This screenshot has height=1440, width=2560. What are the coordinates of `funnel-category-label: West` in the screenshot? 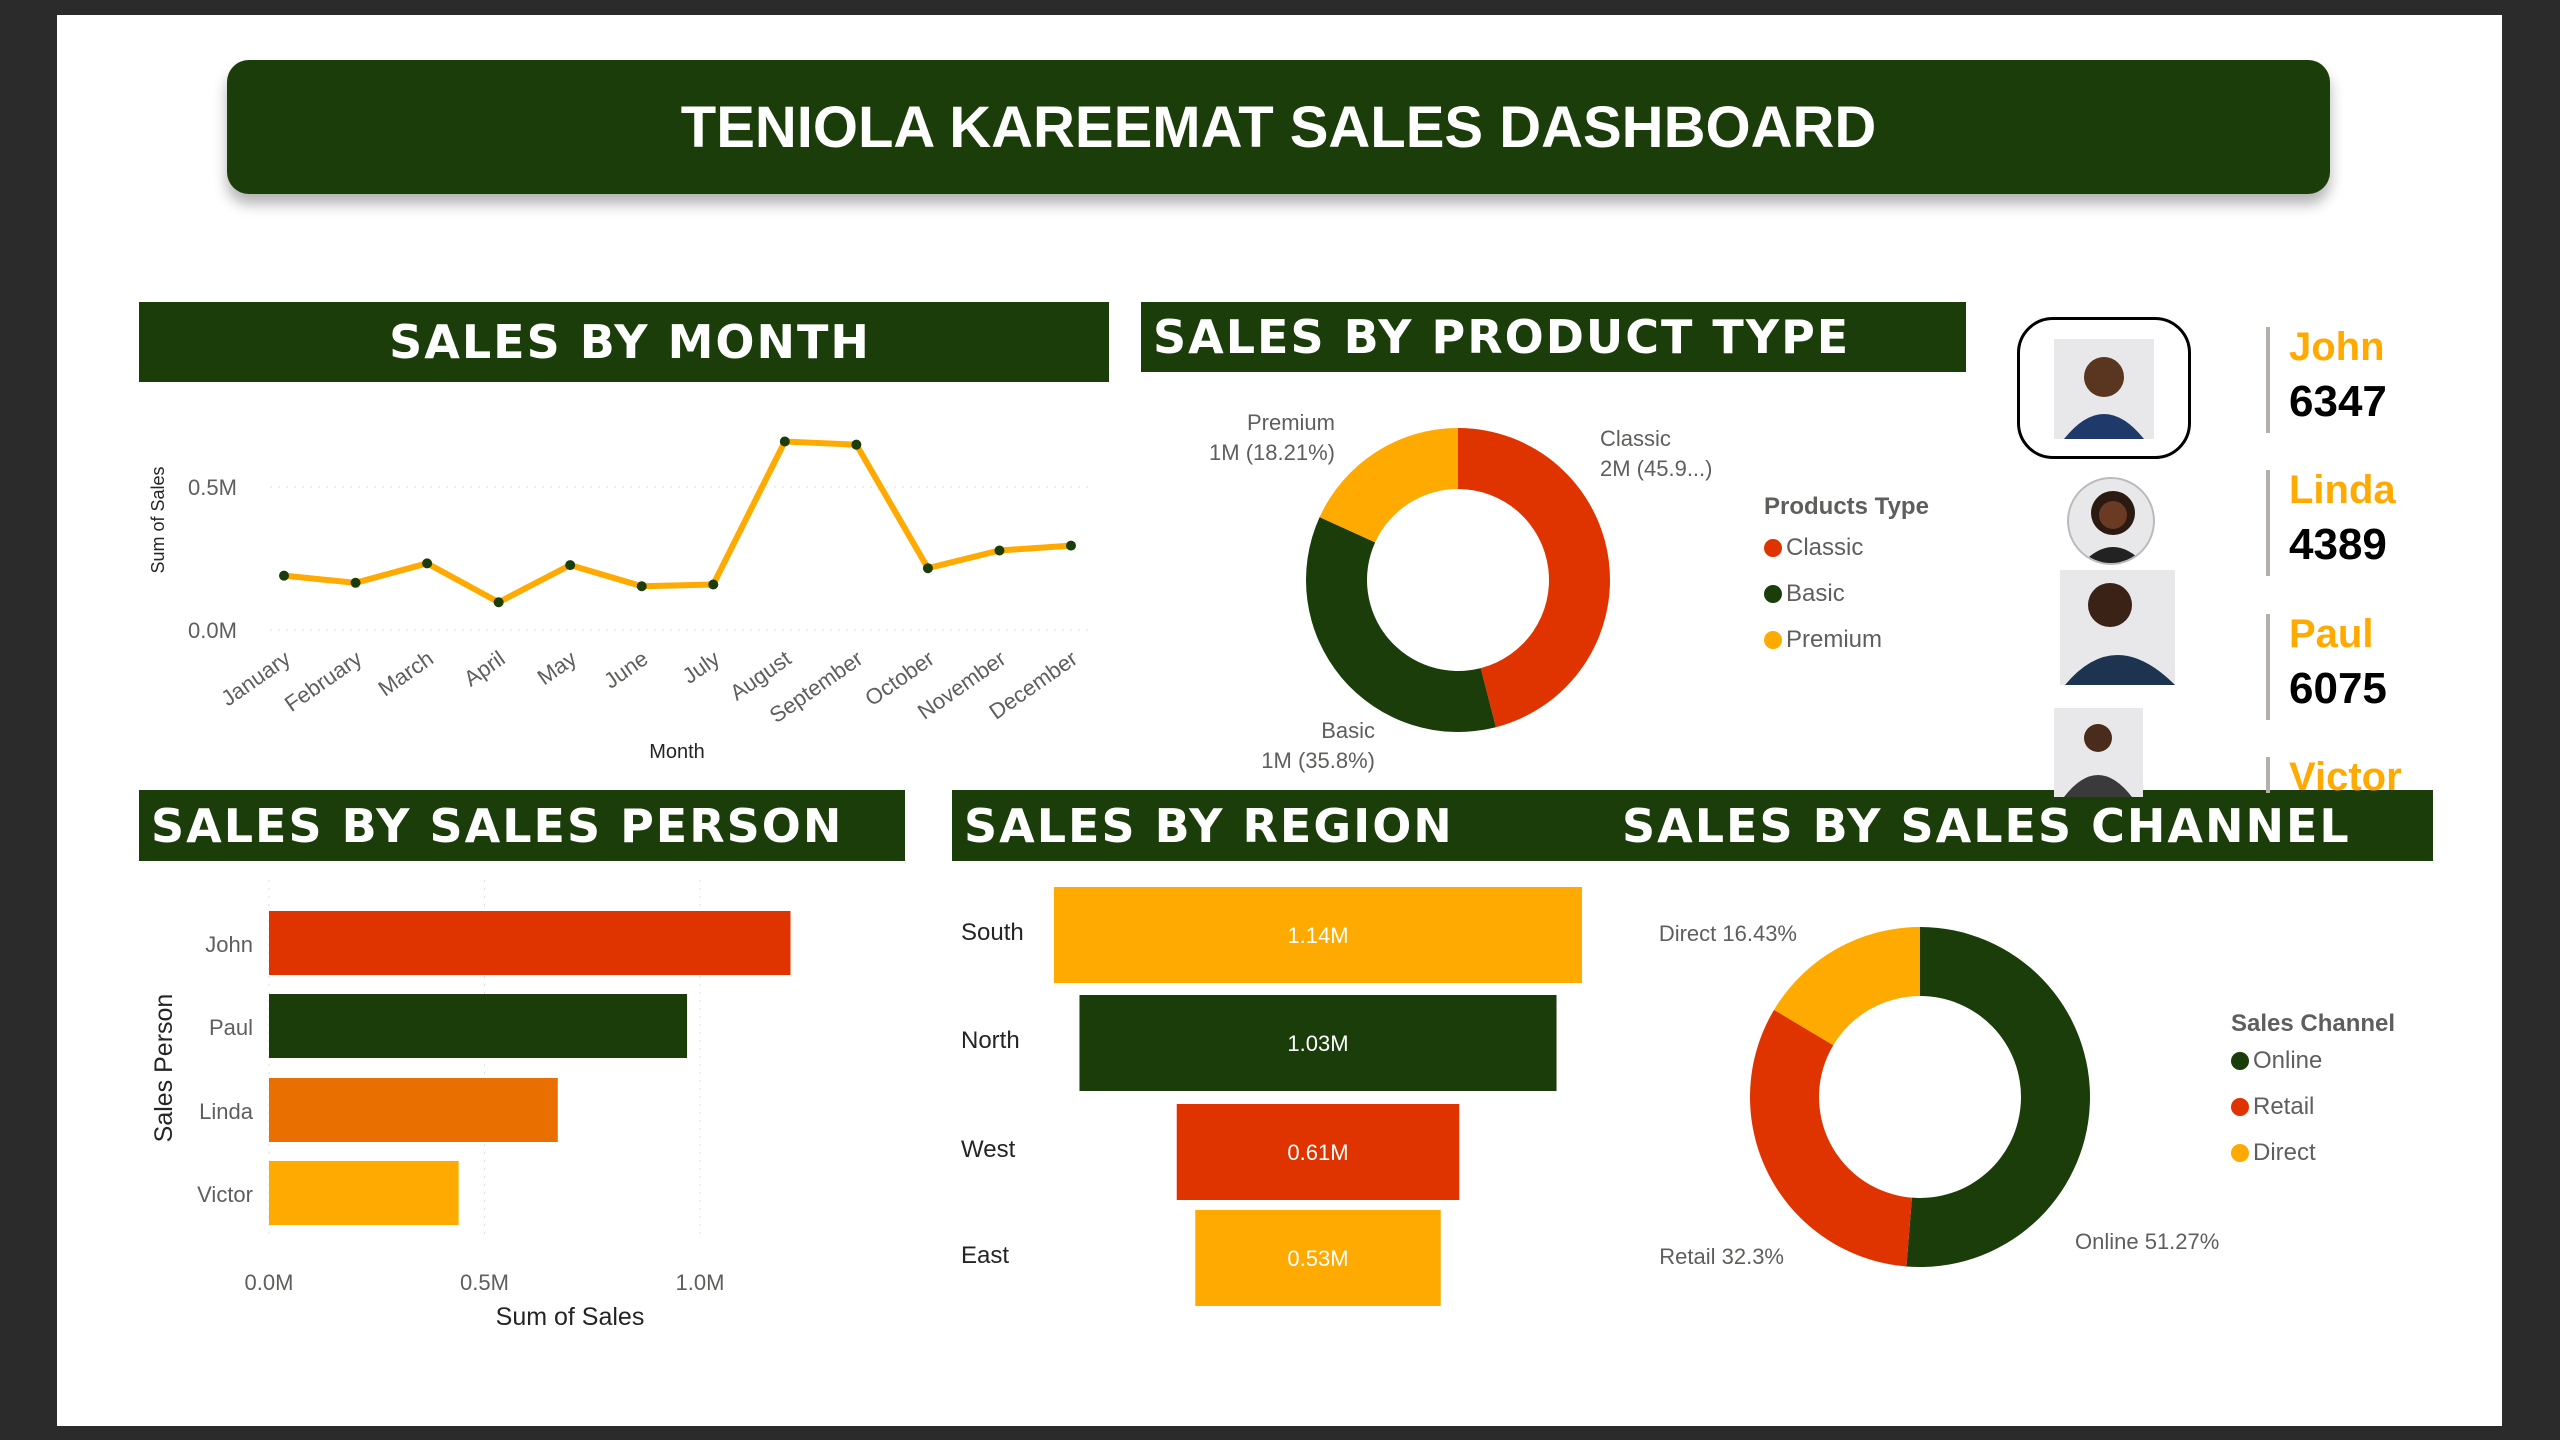 It's located at (988, 1149).